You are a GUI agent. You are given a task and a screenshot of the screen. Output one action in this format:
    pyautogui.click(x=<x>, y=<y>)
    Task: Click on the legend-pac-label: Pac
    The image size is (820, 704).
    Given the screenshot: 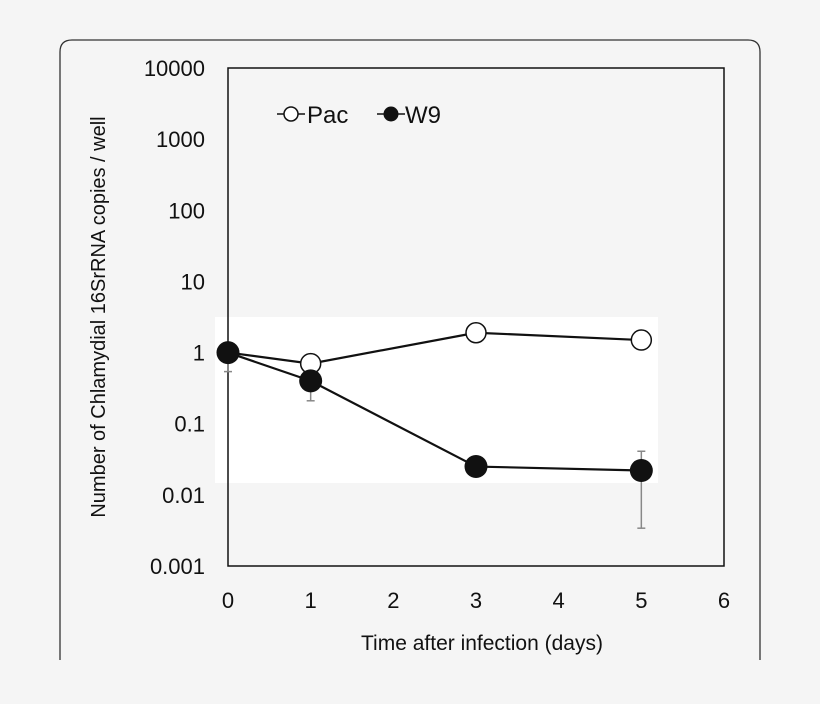 What is the action you would take?
    pyautogui.click(x=327, y=115)
    